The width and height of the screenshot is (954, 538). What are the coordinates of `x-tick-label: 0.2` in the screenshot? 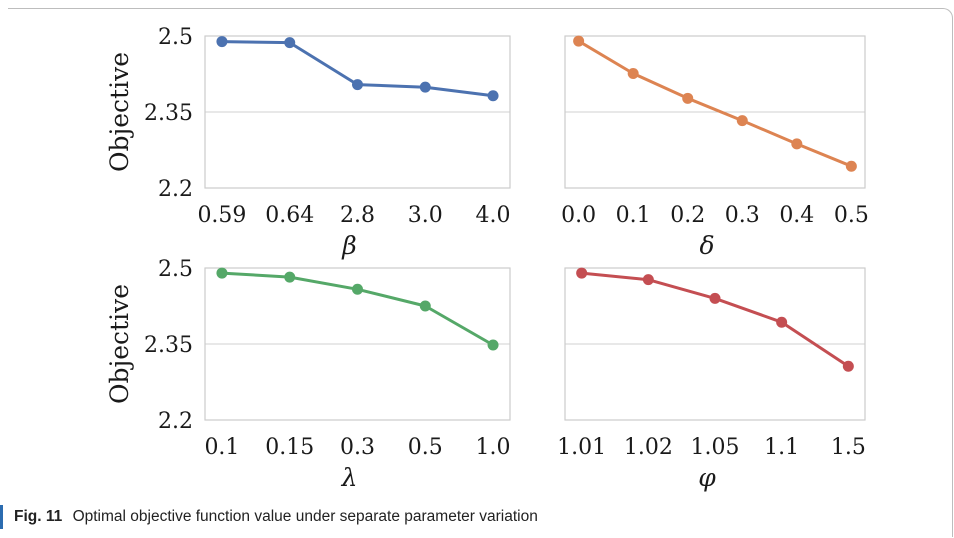 It's located at (687, 215).